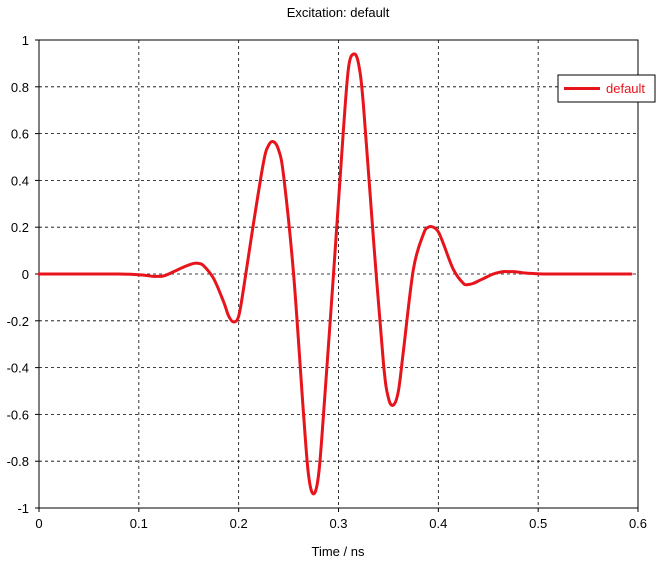 The image size is (663, 567). Describe the element at coordinates (438, 523) in the screenshot. I see `x-tick-label: 0.4` at that location.